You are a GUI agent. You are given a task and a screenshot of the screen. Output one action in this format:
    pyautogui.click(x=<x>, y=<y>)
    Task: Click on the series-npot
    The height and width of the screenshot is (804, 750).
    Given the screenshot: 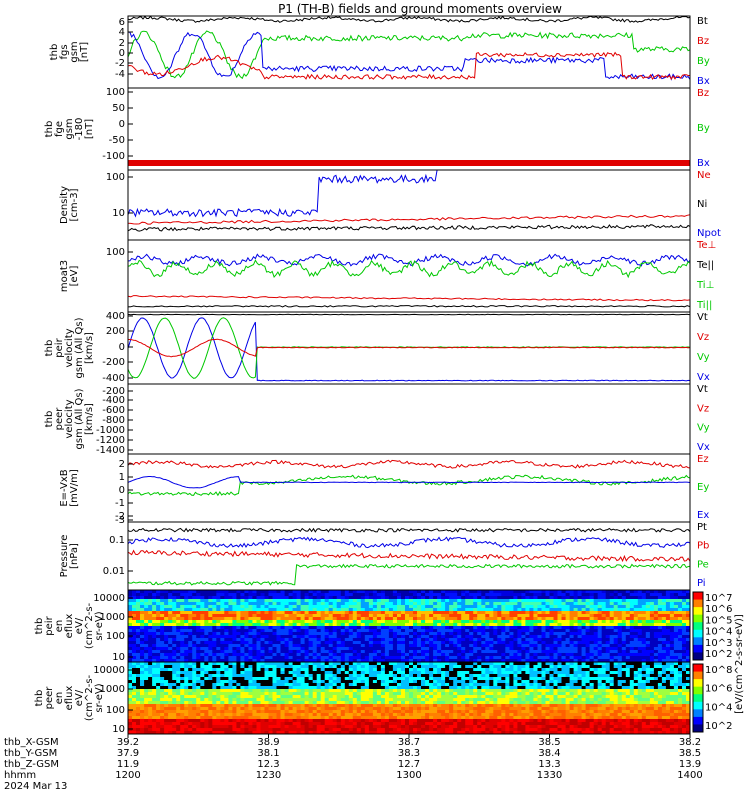 What is the action you would take?
    pyautogui.click(x=409, y=193)
    